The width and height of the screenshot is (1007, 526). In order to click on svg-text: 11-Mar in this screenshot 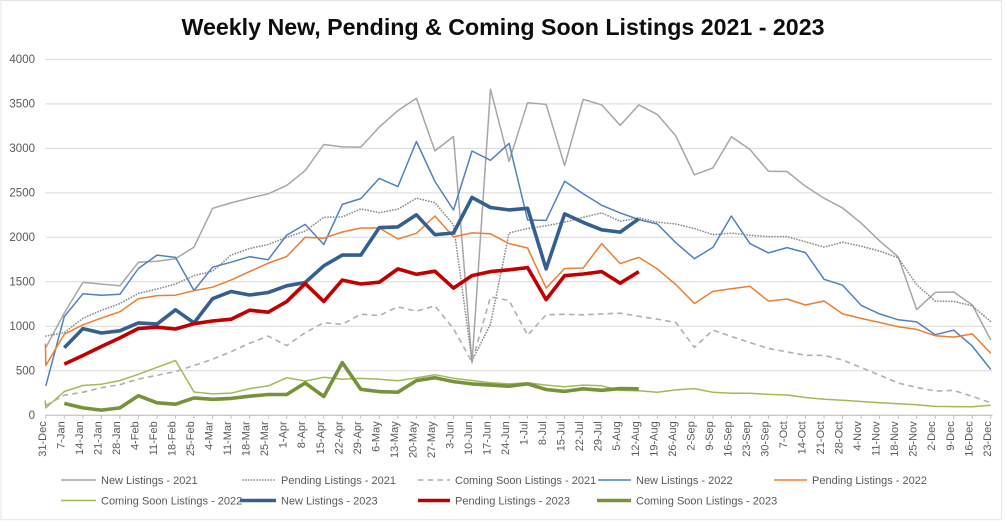, I will do `click(228, 438)`.